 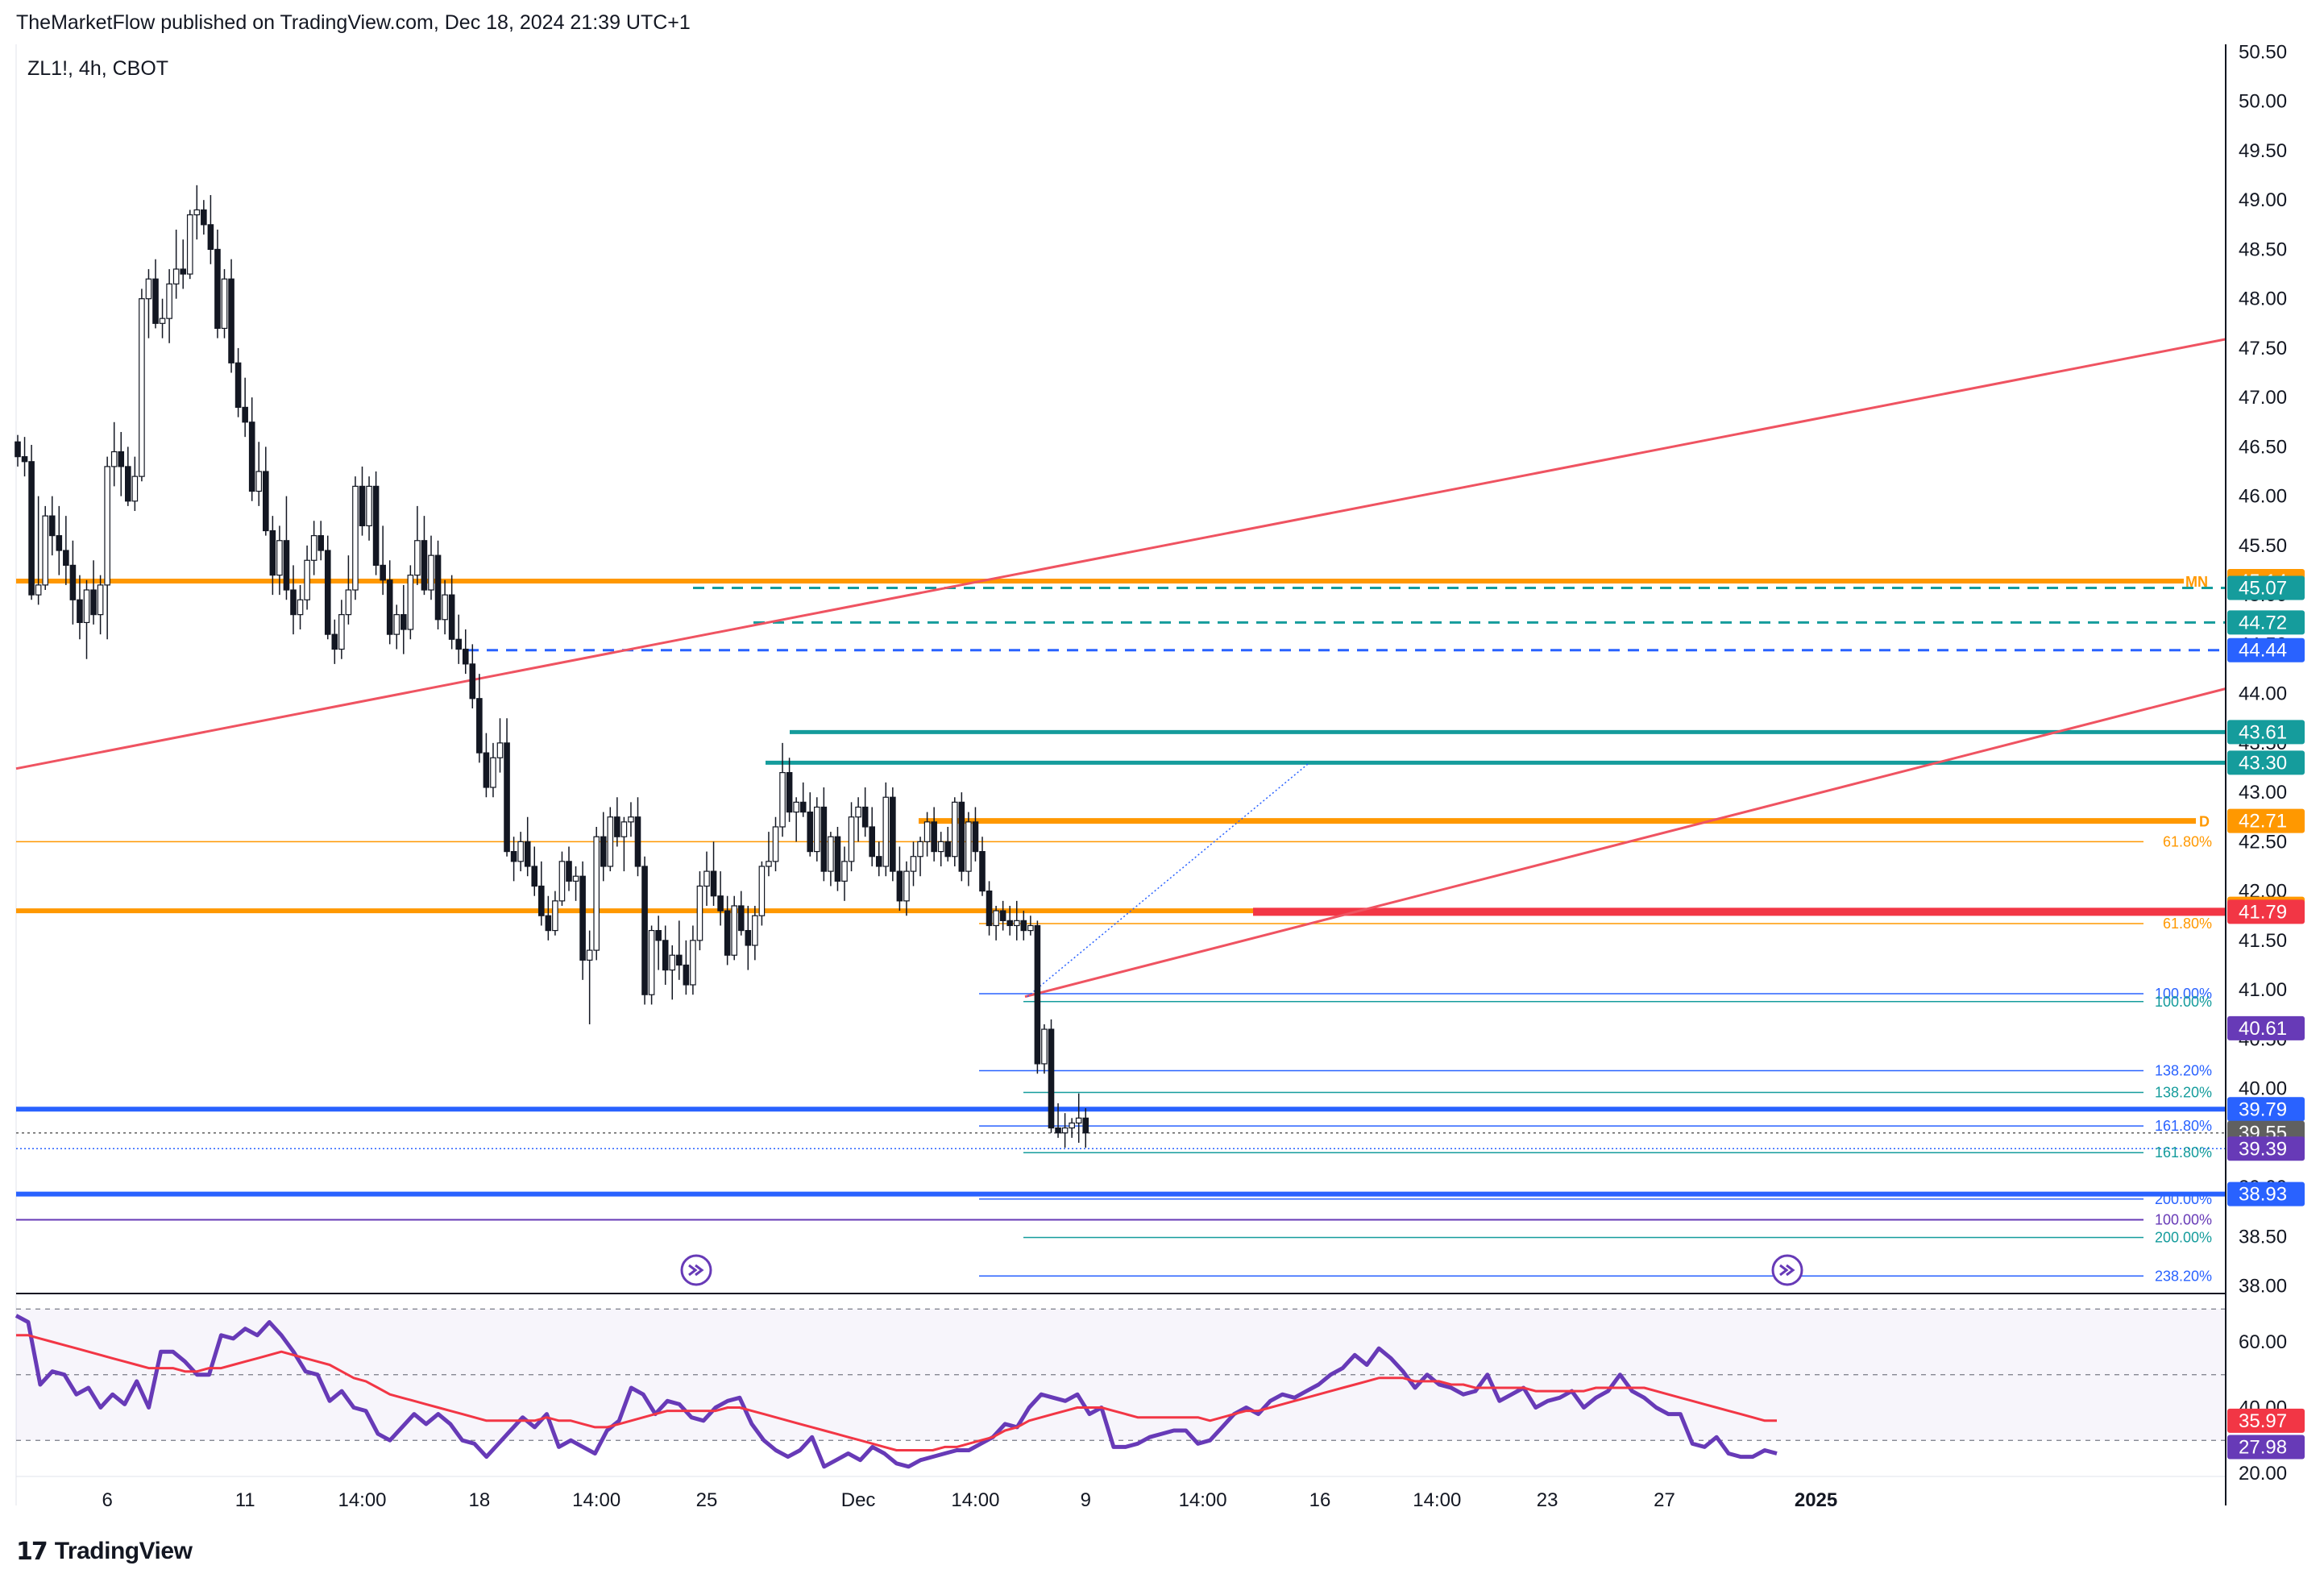 I want to click on price-tick: 48.50, so click(x=2263, y=249).